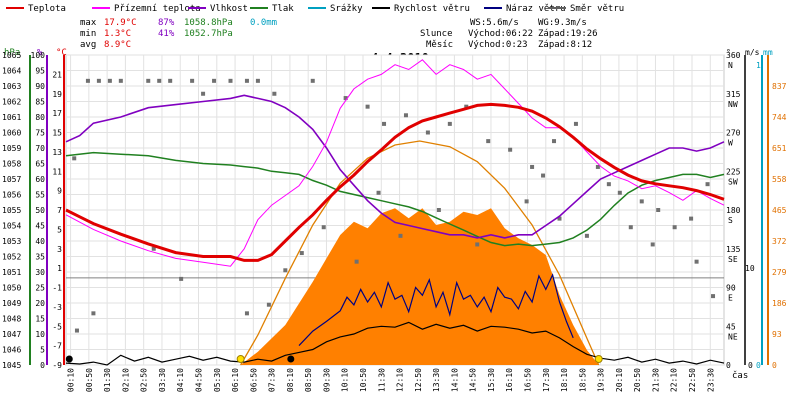 The height and width of the screenshot is (400, 800). Describe the element at coordinates (740, 375) in the screenshot. I see `x-axis-label: čas` at that location.